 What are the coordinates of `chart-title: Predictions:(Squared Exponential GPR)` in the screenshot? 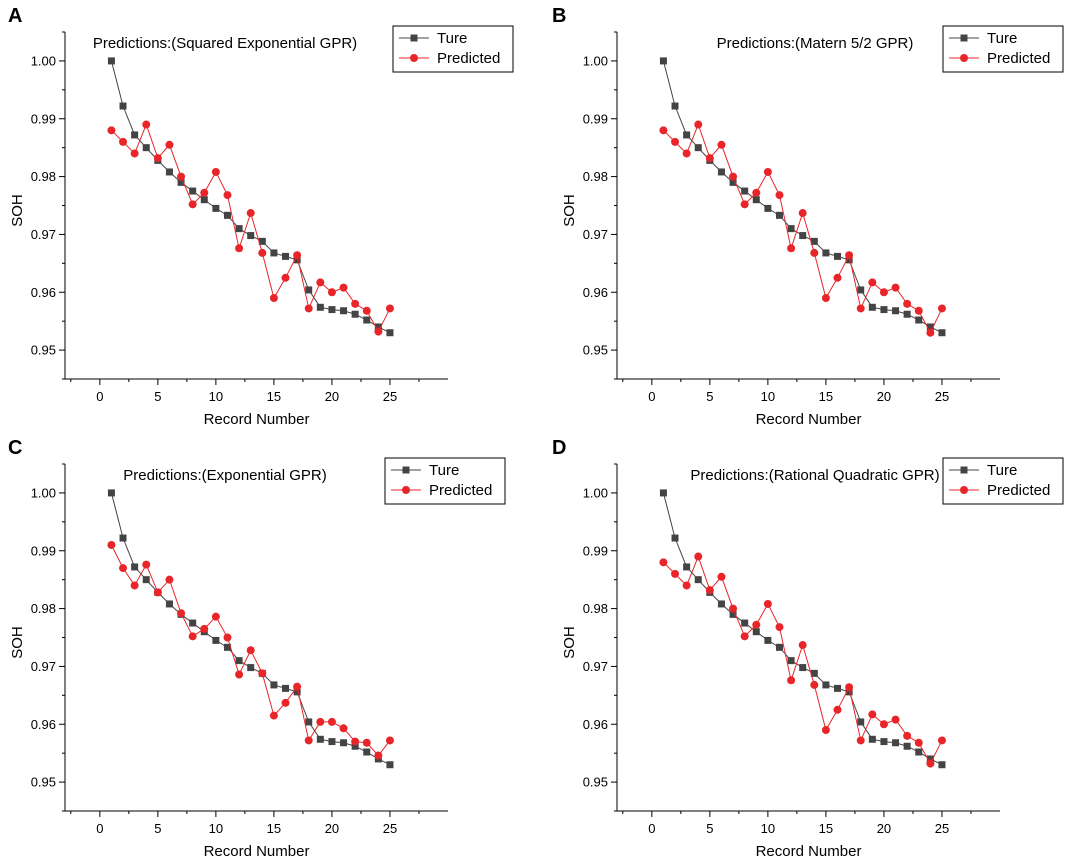 It's located at (225, 43).